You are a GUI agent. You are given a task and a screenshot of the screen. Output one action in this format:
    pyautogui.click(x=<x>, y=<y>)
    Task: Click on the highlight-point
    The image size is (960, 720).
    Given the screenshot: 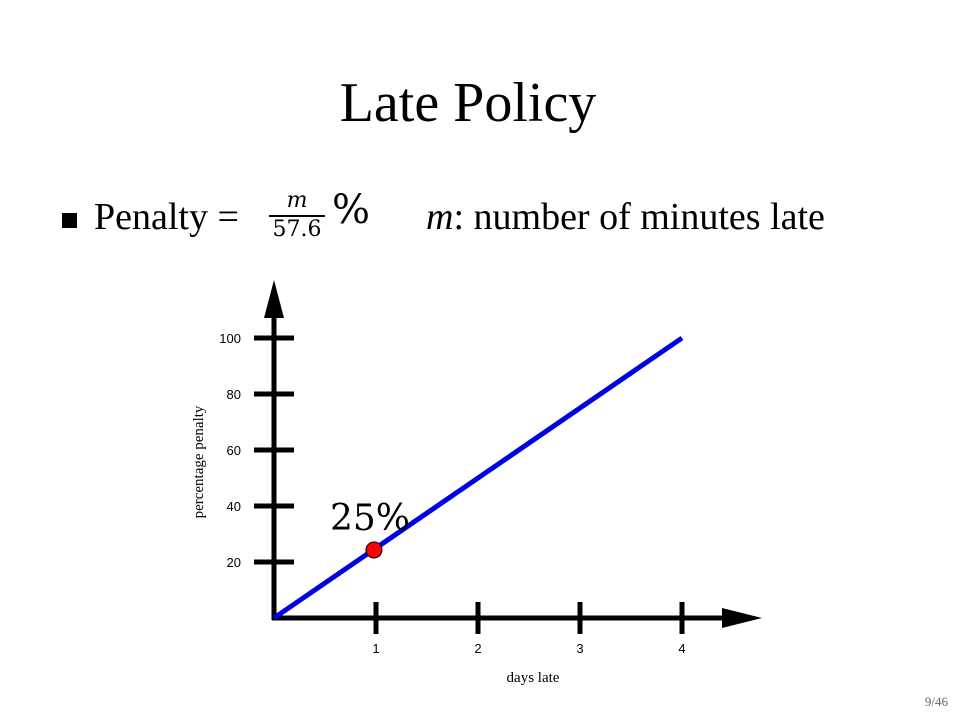 What is the action you would take?
    pyautogui.click(x=374, y=550)
    